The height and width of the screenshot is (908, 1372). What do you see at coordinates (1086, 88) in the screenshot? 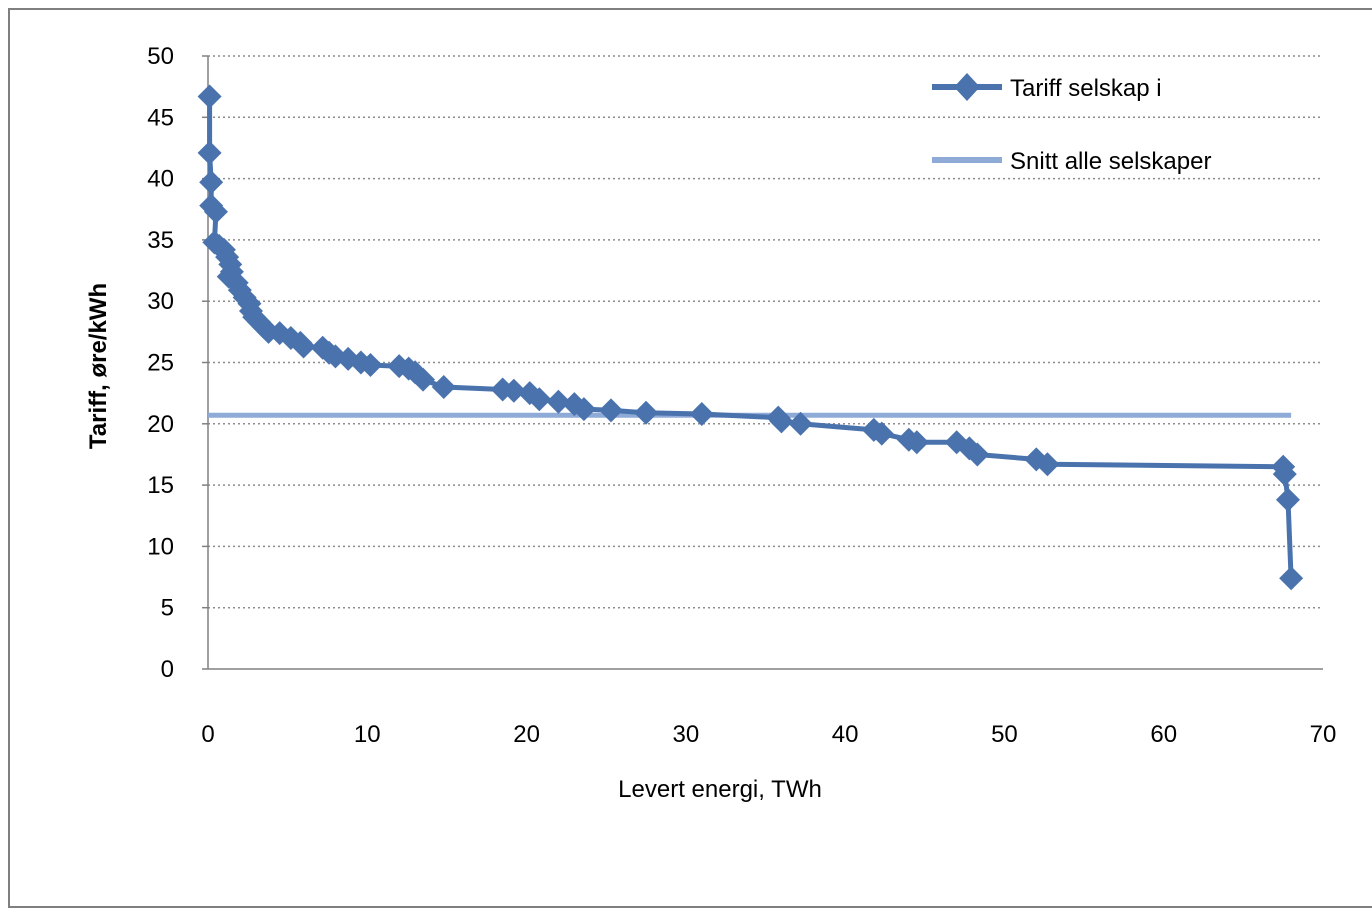
I see `legend-label-tariff: Tariff selskap i` at bounding box center [1086, 88].